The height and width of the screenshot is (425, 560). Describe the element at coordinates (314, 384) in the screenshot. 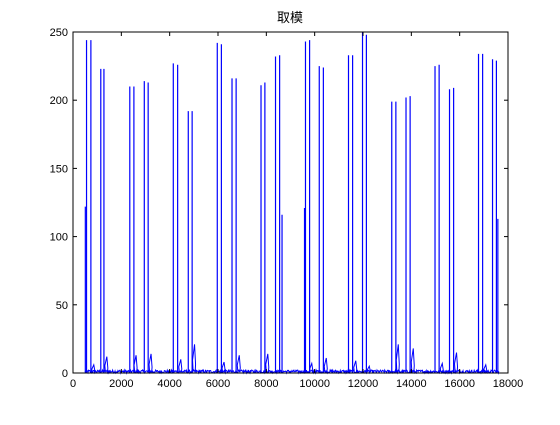

I see `x-tick-label: 10000` at that location.